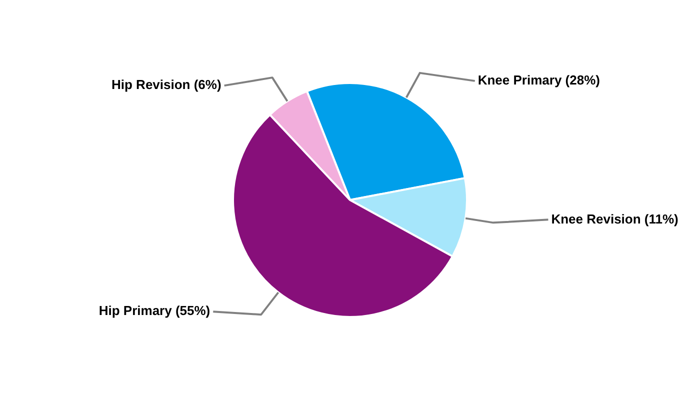 This screenshot has width=700, height=400. Describe the element at coordinates (154, 310) in the screenshot. I see `slice-label: Hip Primary (55%)` at that location.